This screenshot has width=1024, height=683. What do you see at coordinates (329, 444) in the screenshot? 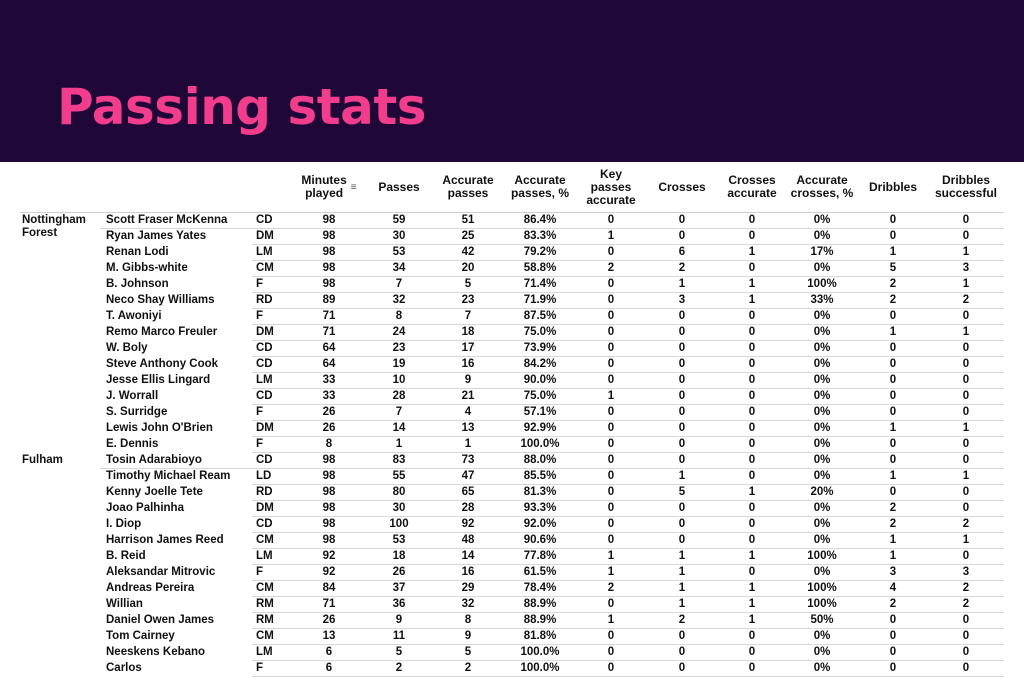
I see `minutes-played: 8` at bounding box center [329, 444].